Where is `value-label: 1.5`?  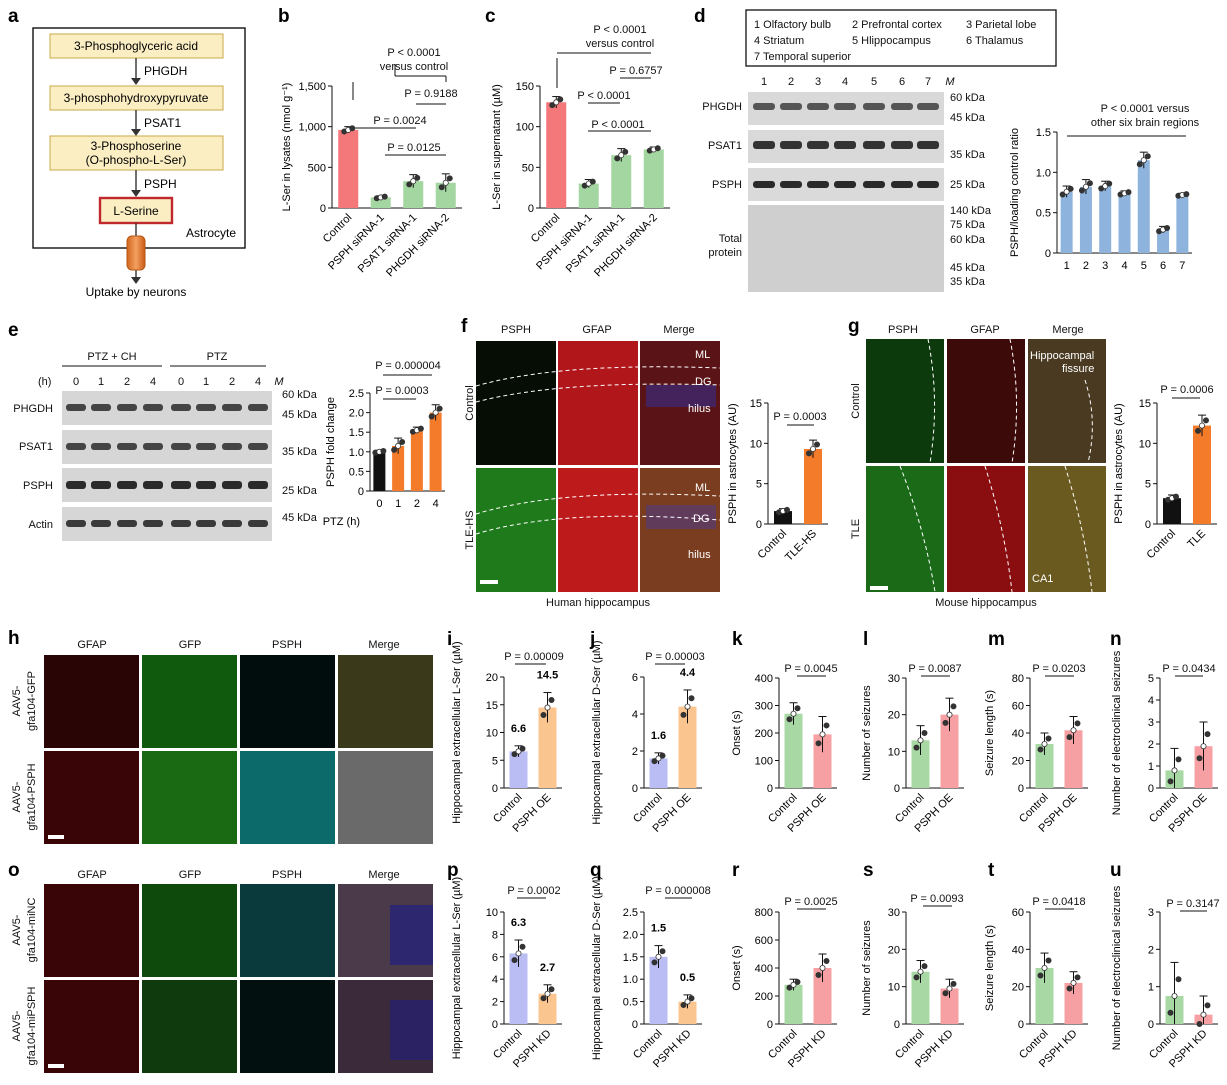 value-label: 1.5 is located at coordinates (658, 929).